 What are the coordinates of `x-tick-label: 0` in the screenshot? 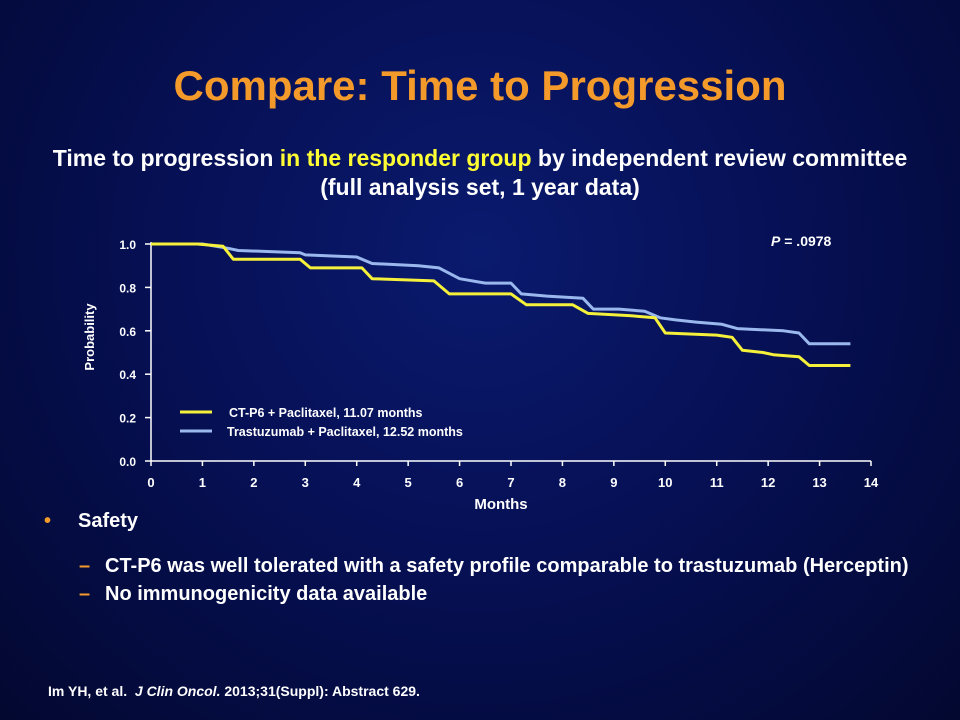 It's located at (150, 482).